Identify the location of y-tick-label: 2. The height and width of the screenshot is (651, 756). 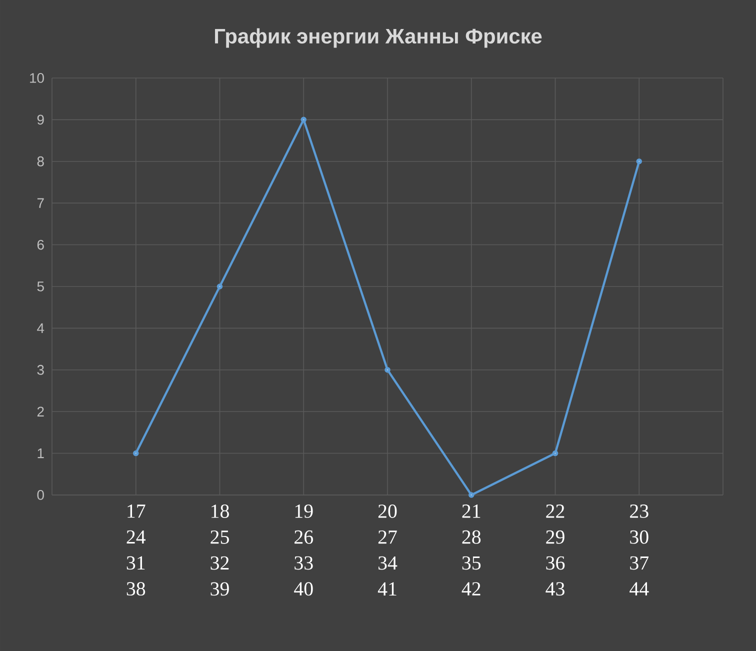
(40, 411).